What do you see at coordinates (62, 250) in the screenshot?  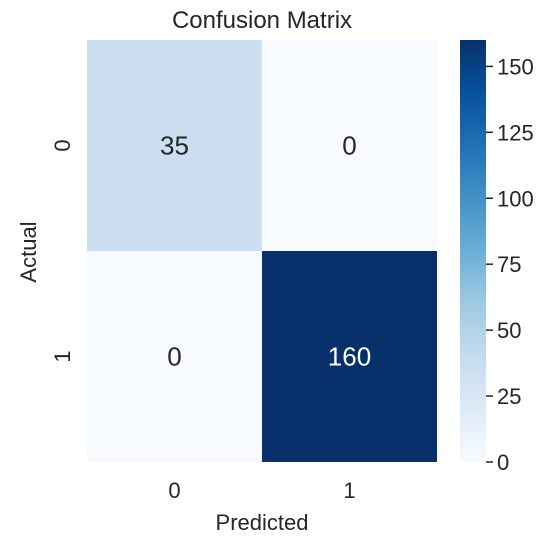 I see `y-tick-labels: 01` at bounding box center [62, 250].